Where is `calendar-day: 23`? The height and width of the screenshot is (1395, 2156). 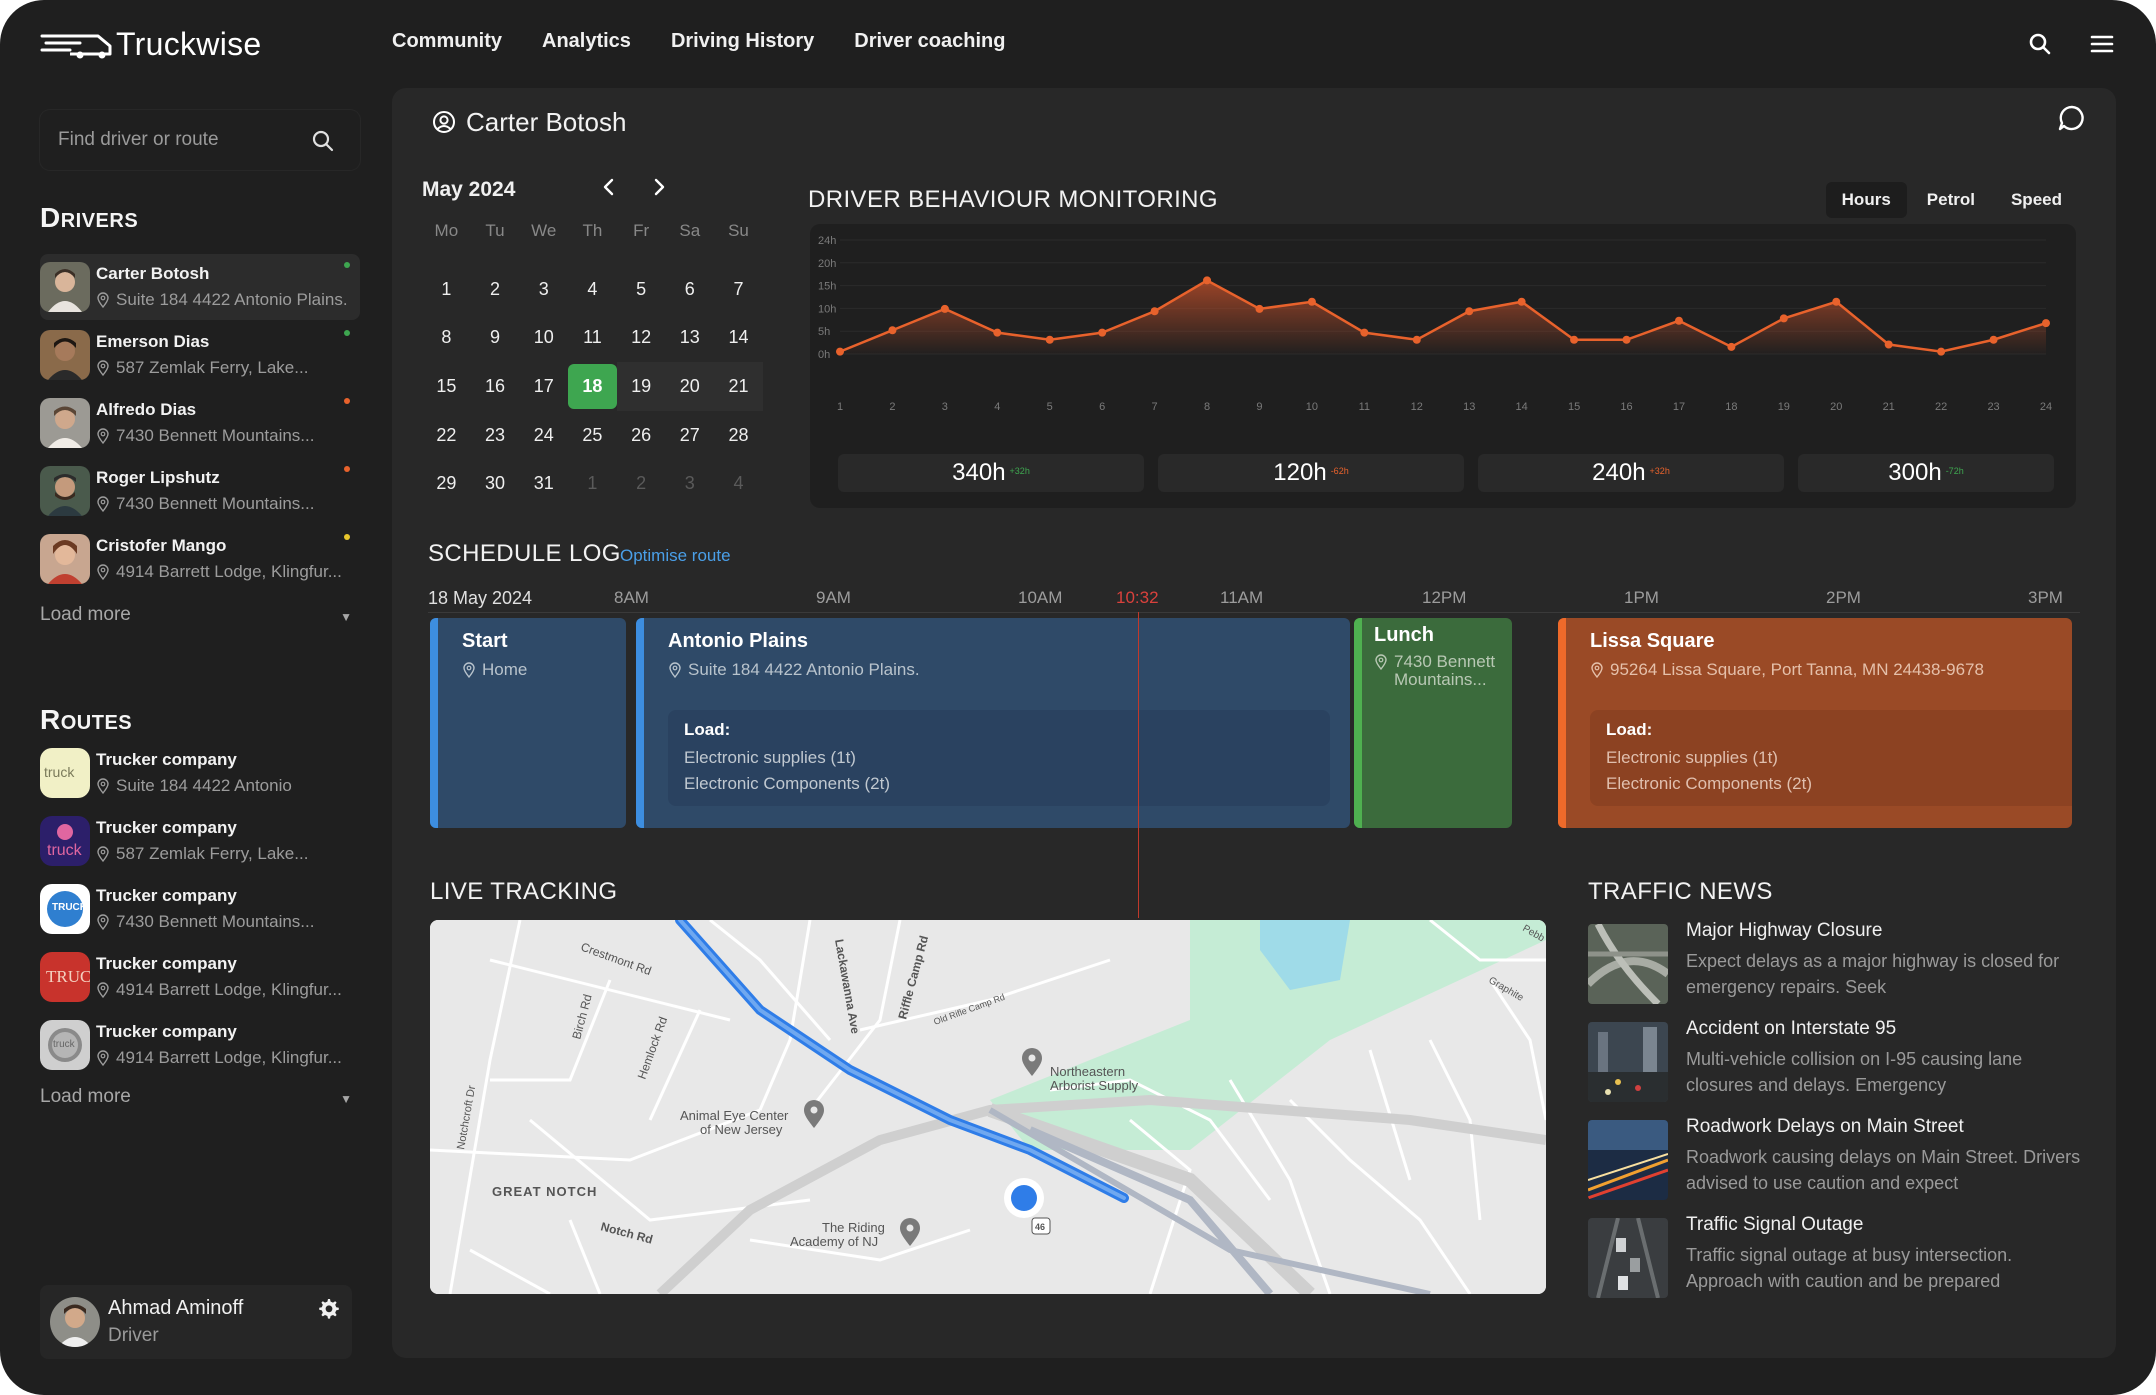 calendar-day: 23 is located at coordinates (495, 434).